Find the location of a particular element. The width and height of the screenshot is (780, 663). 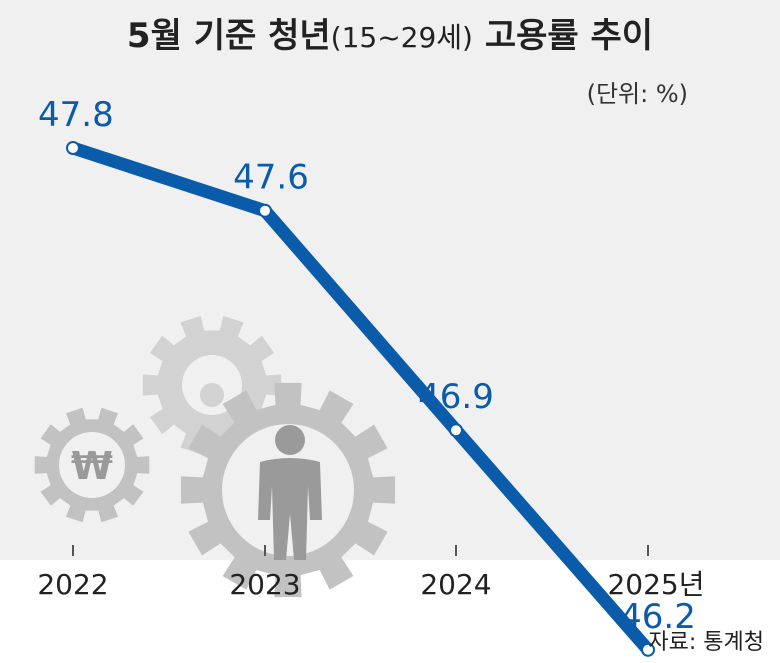

data-label: 47.8 is located at coordinates (76, 115).